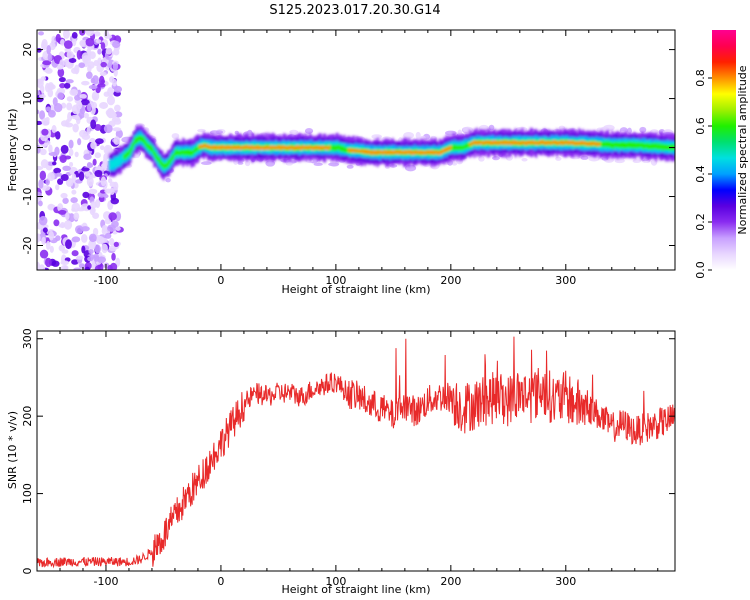  I want to click on colorbar-ticks: 0.0 0.2 0.4 0.6 0.8, so click(703, 174).